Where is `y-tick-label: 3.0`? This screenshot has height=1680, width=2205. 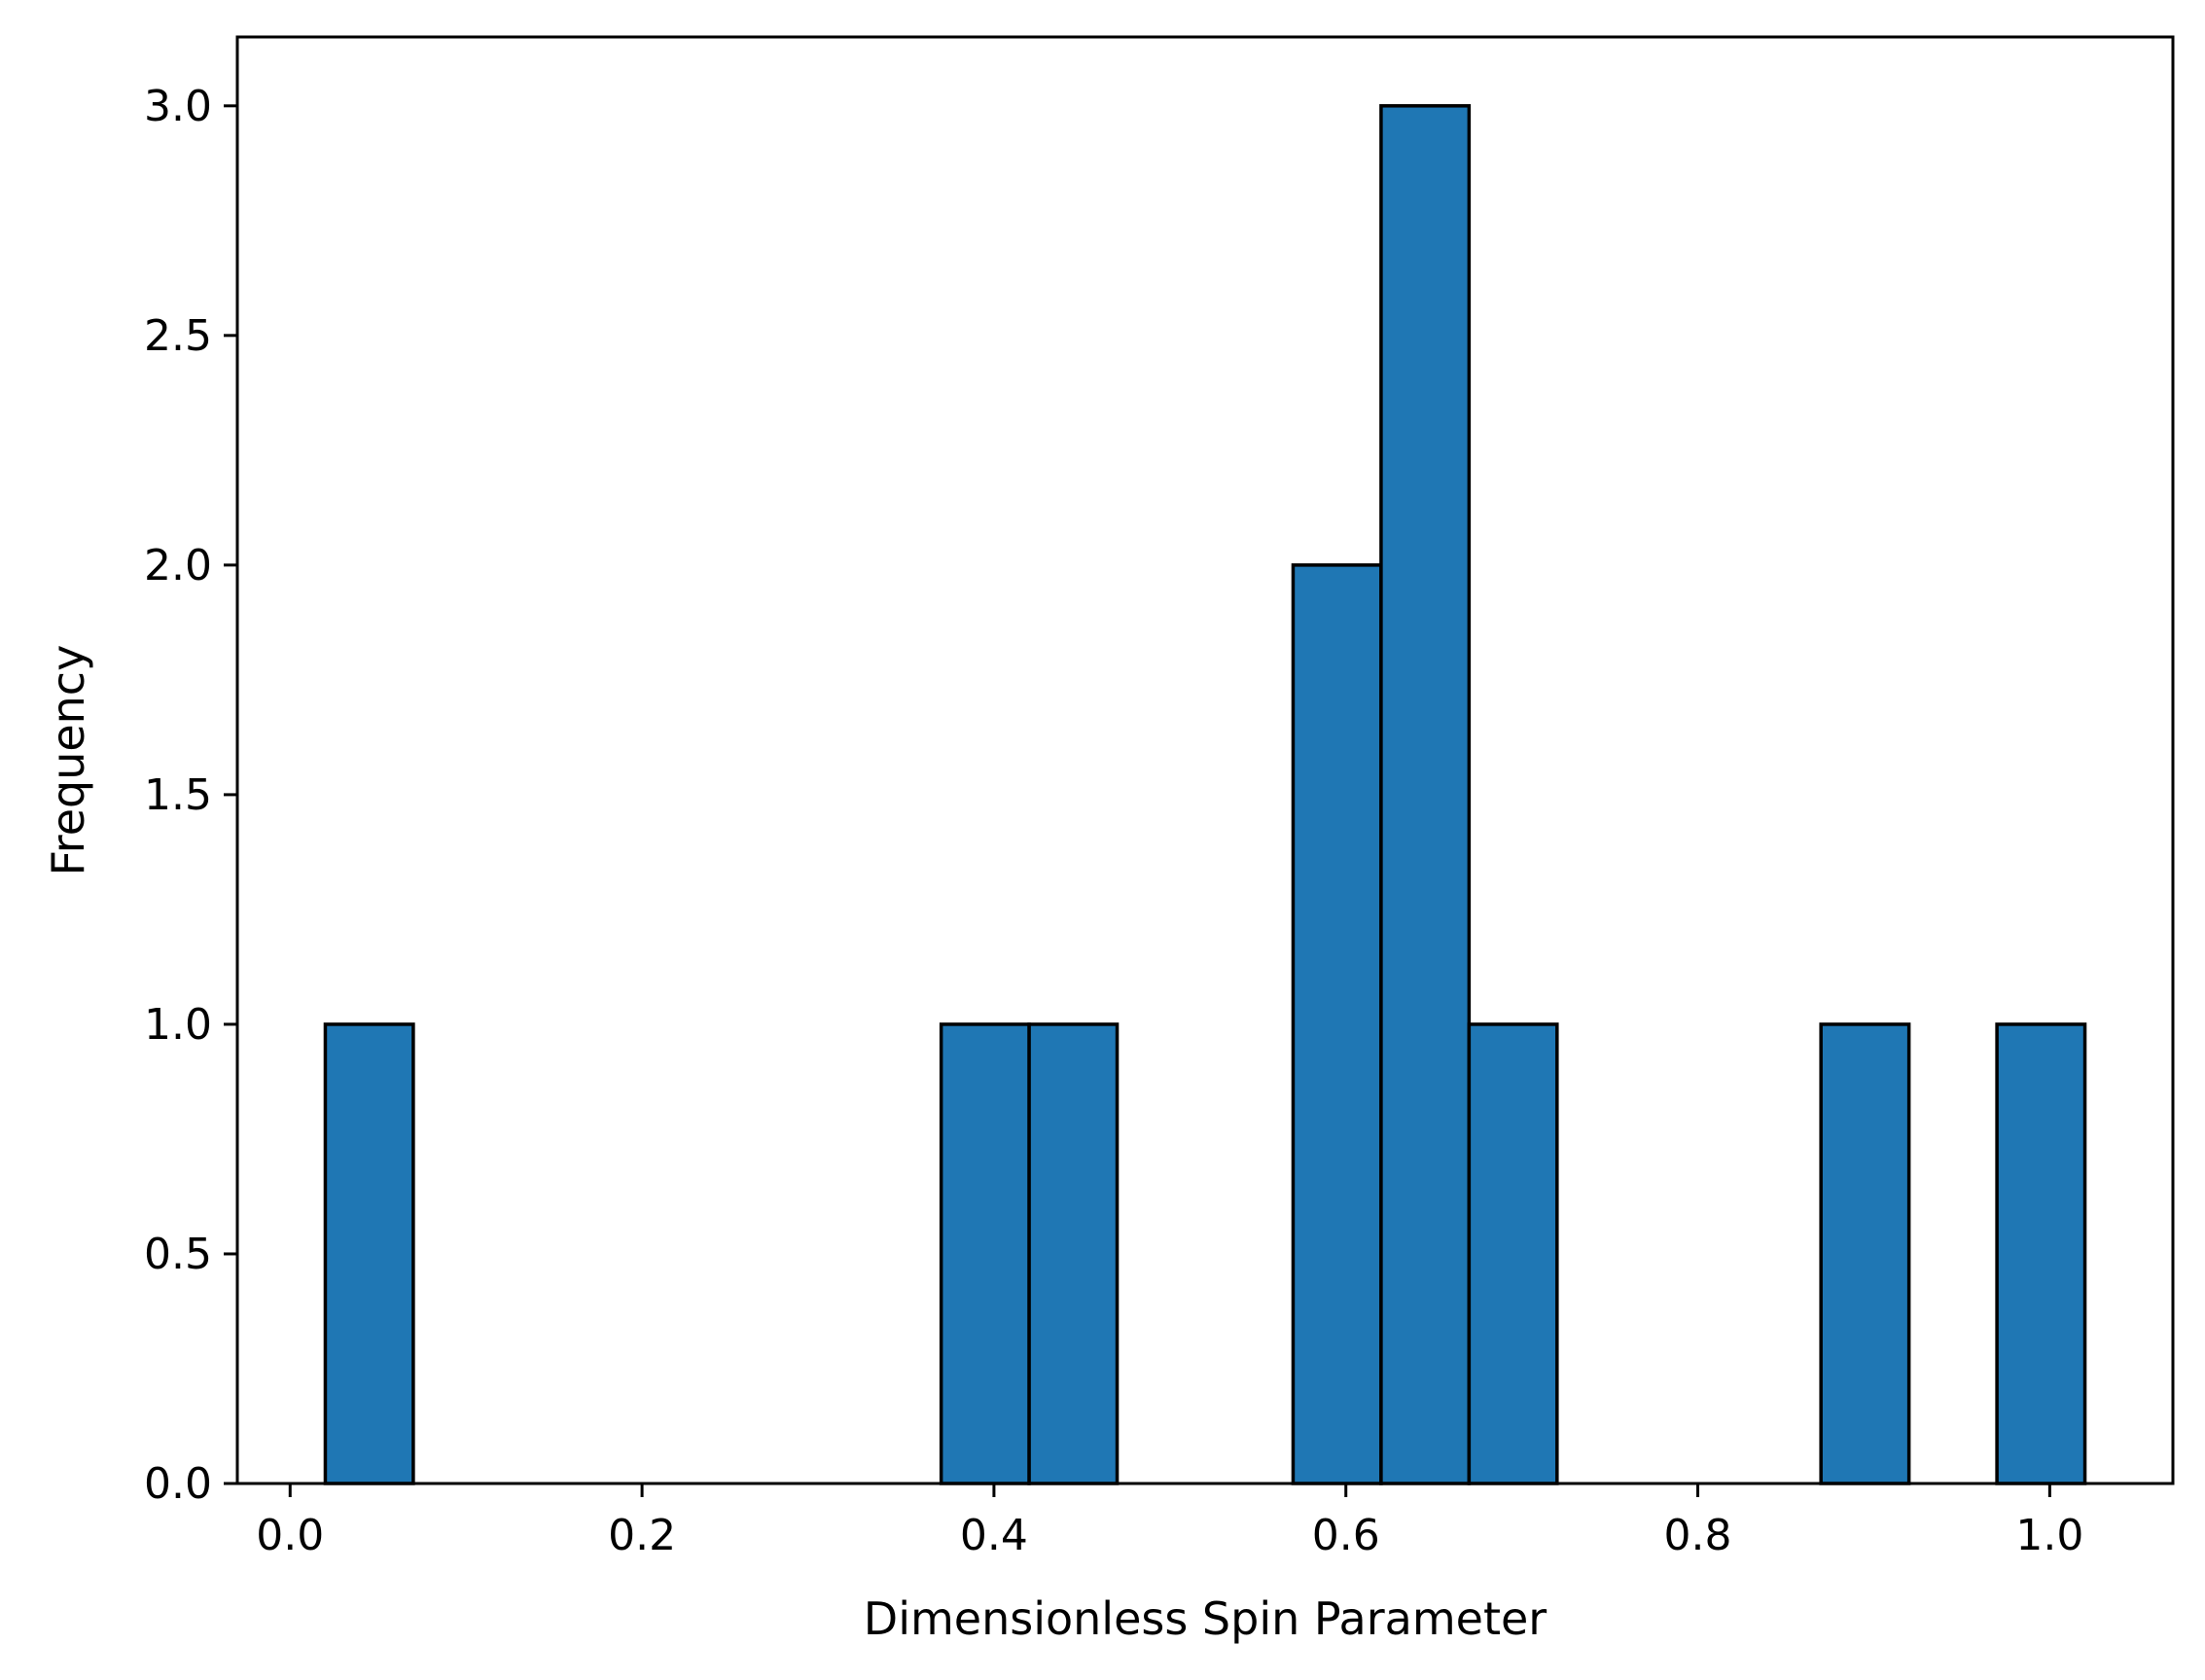
y-tick-label: 3.0 is located at coordinates (178, 106).